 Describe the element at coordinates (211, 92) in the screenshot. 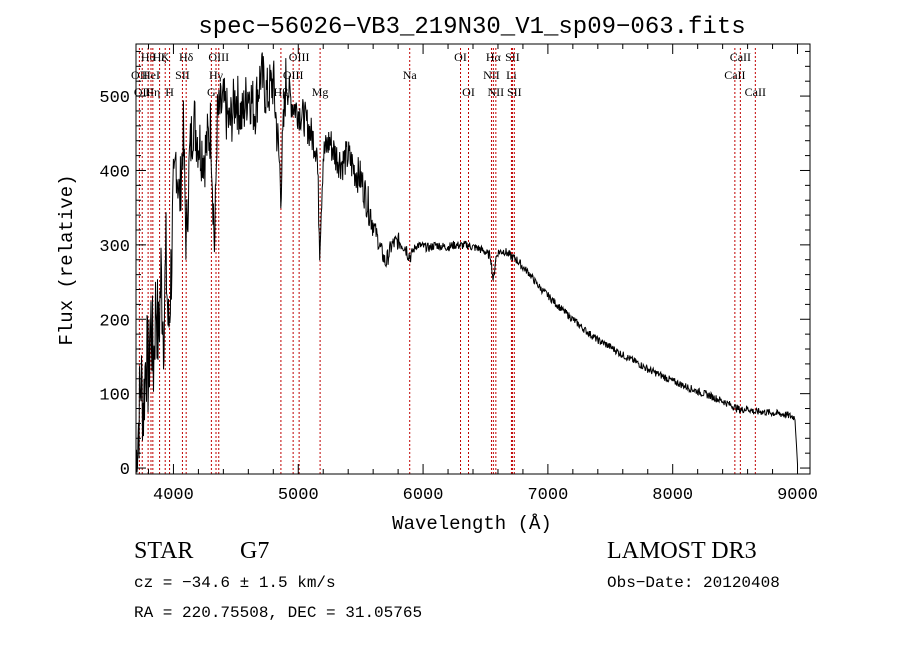

I see `line-marker-label: G` at that location.